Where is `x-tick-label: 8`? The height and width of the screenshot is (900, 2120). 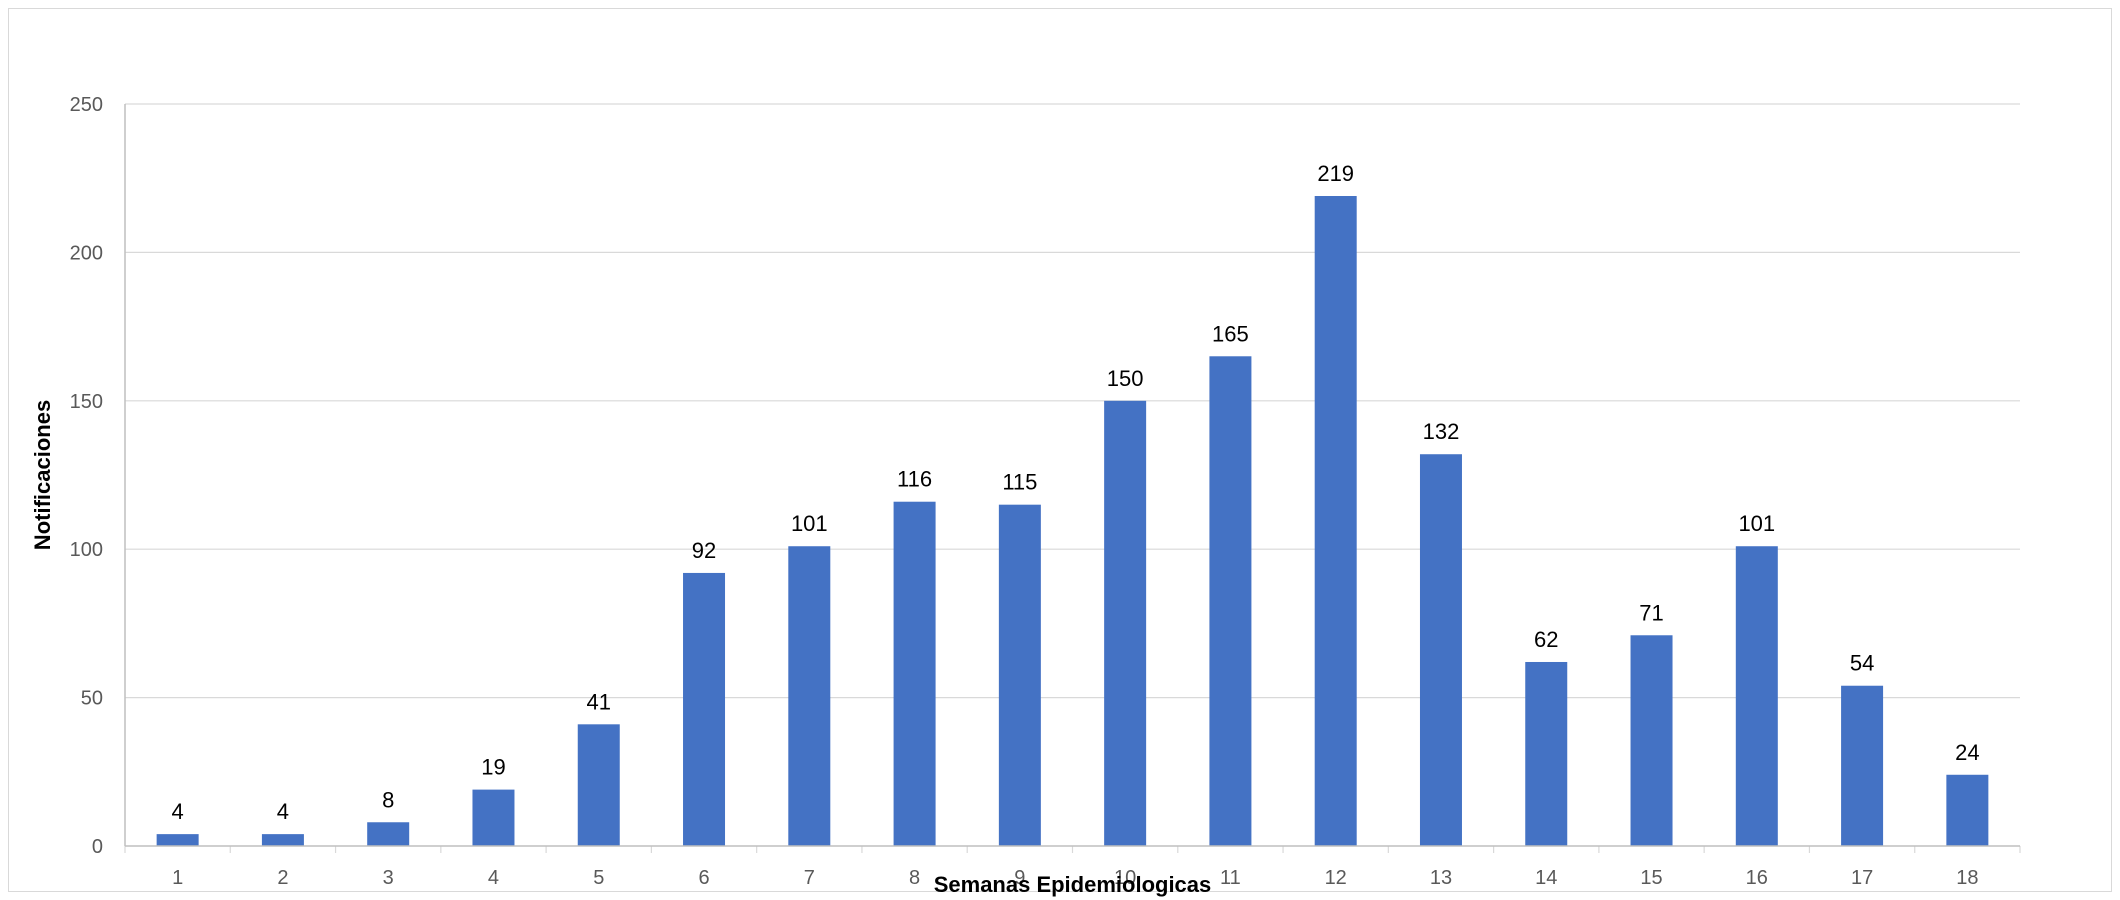
x-tick-label: 8 is located at coordinates (914, 878).